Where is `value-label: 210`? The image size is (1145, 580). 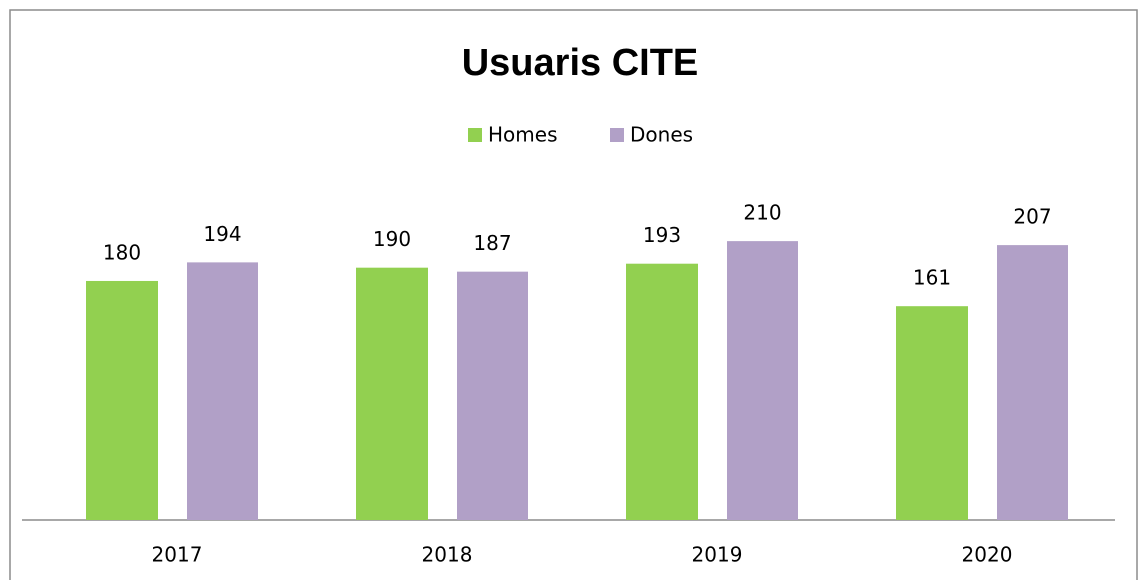 value-label: 210 is located at coordinates (762, 213).